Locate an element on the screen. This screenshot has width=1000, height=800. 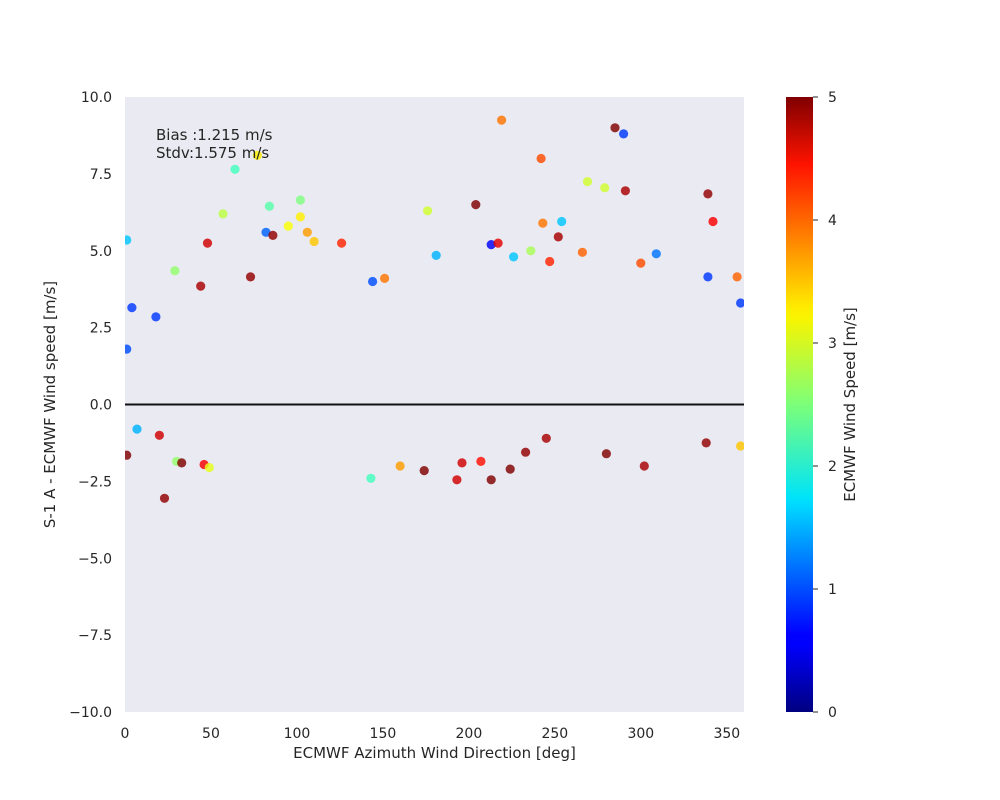
colorbar-tick-labels: 0 1 2 3 4 5 is located at coordinates (825, 405).